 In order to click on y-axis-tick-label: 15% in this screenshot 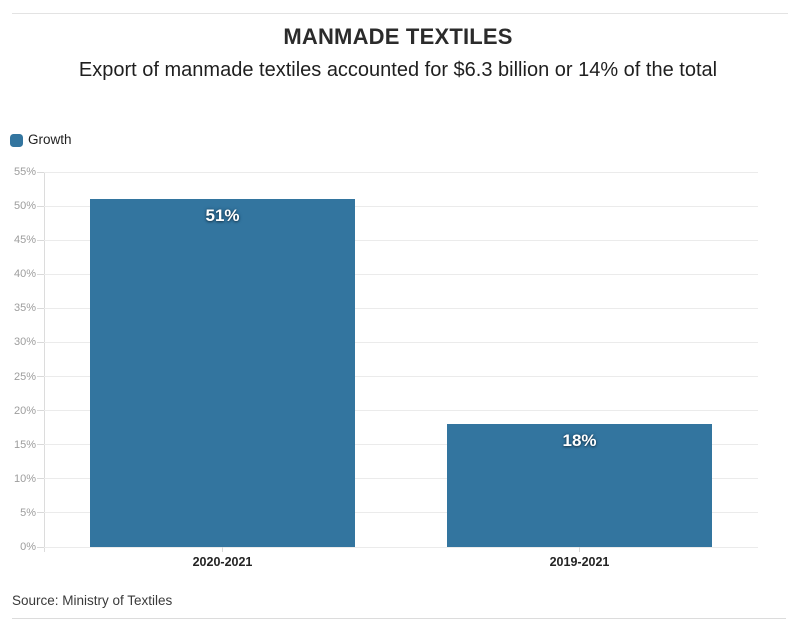, I will do `click(24, 444)`.